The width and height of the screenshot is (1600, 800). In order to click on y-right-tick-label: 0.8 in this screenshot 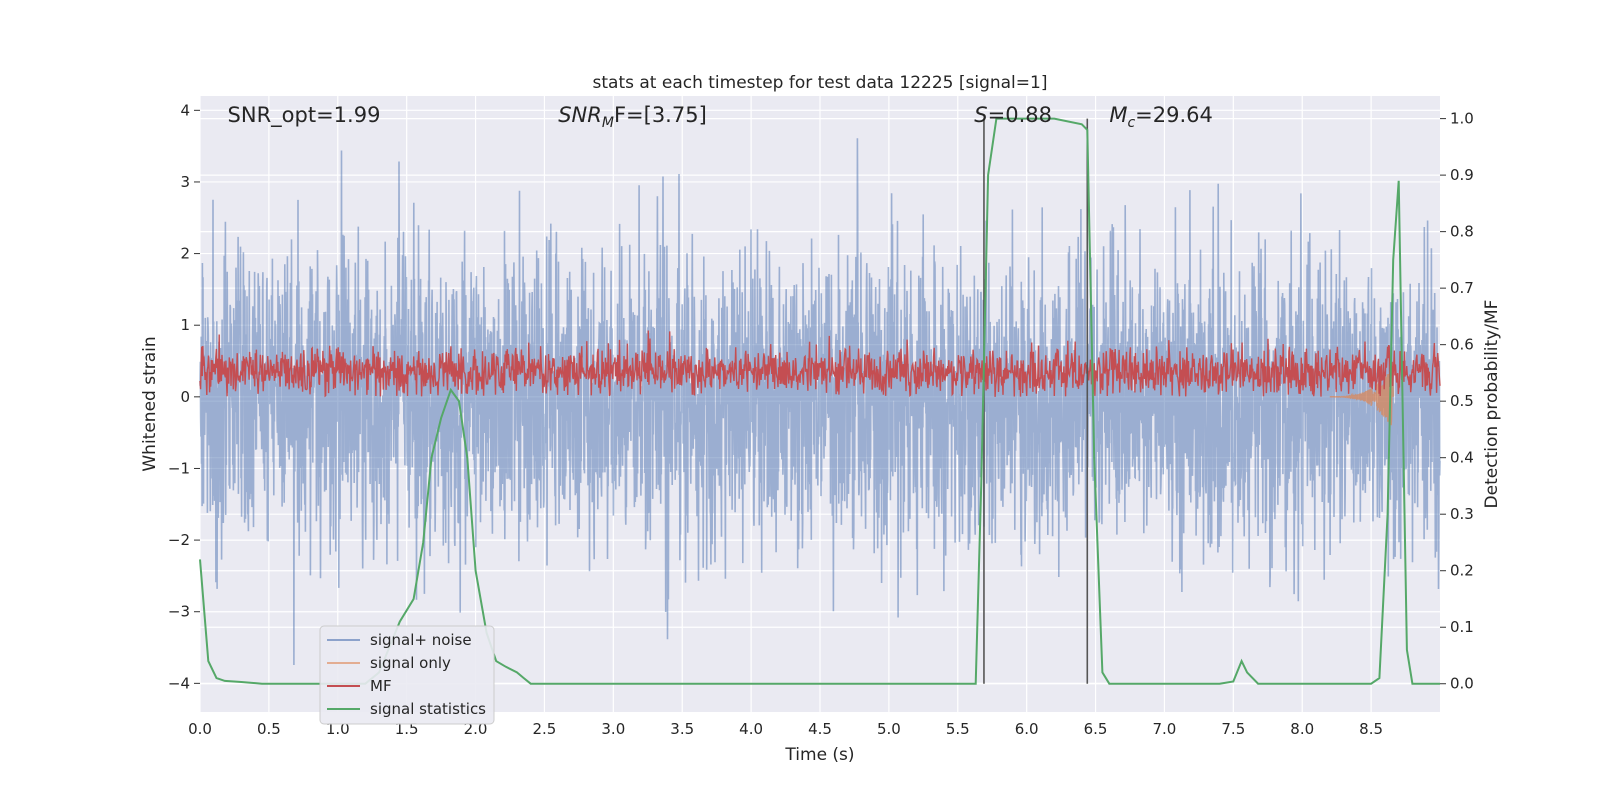, I will do `click(1462, 232)`.